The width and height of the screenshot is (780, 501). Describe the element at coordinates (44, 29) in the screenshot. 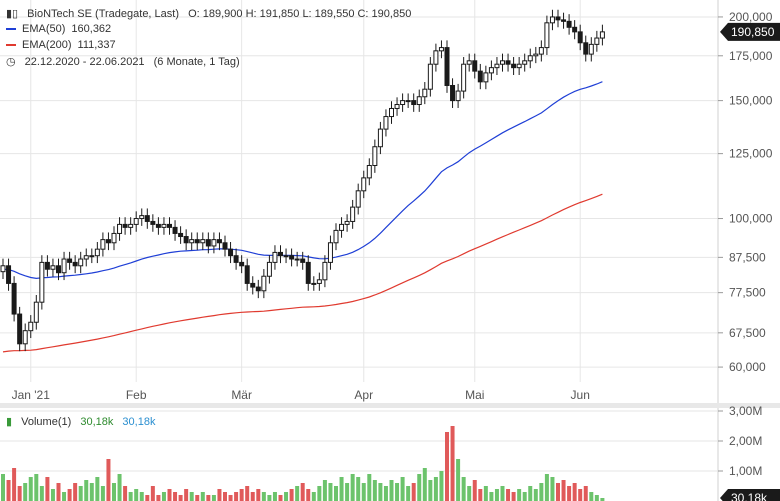

I see `ema50-label: EMA(50)` at that location.